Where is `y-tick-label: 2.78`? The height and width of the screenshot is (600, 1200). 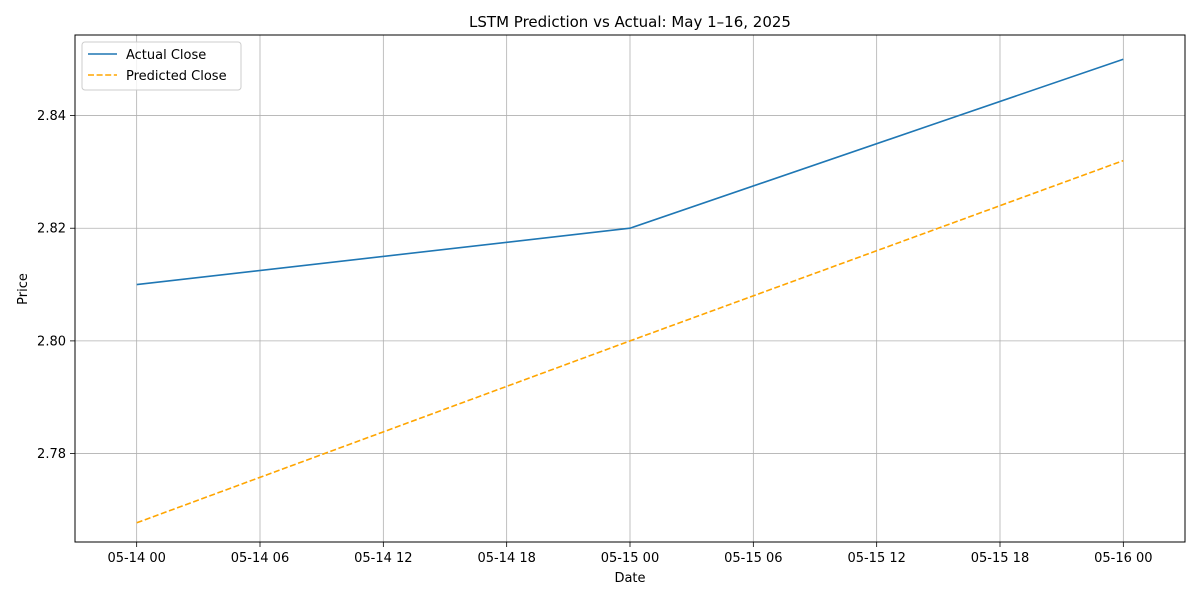
y-tick-label: 2.78 is located at coordinates (51, 454).